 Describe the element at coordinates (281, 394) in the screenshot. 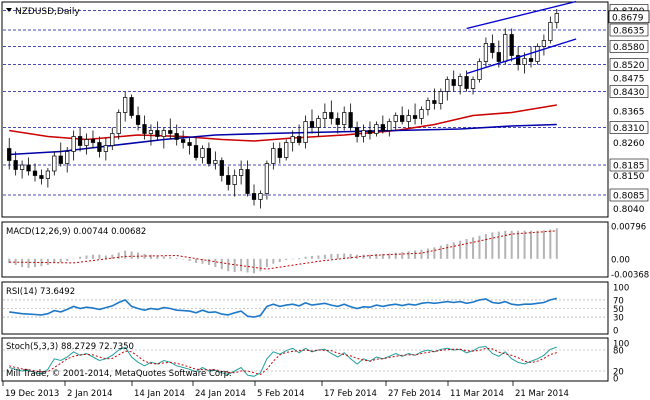

I see `time-axis-label: 5 Feb 2014` at that location.